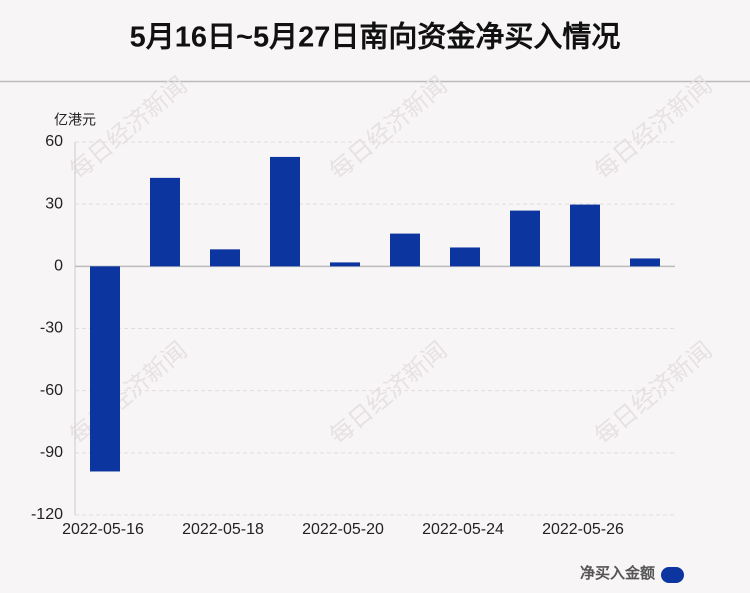 Image resolution: width=750 pixels, height=593 pixels. I want to click on x-tick-label: 2022-05-24, so click(463, 529).